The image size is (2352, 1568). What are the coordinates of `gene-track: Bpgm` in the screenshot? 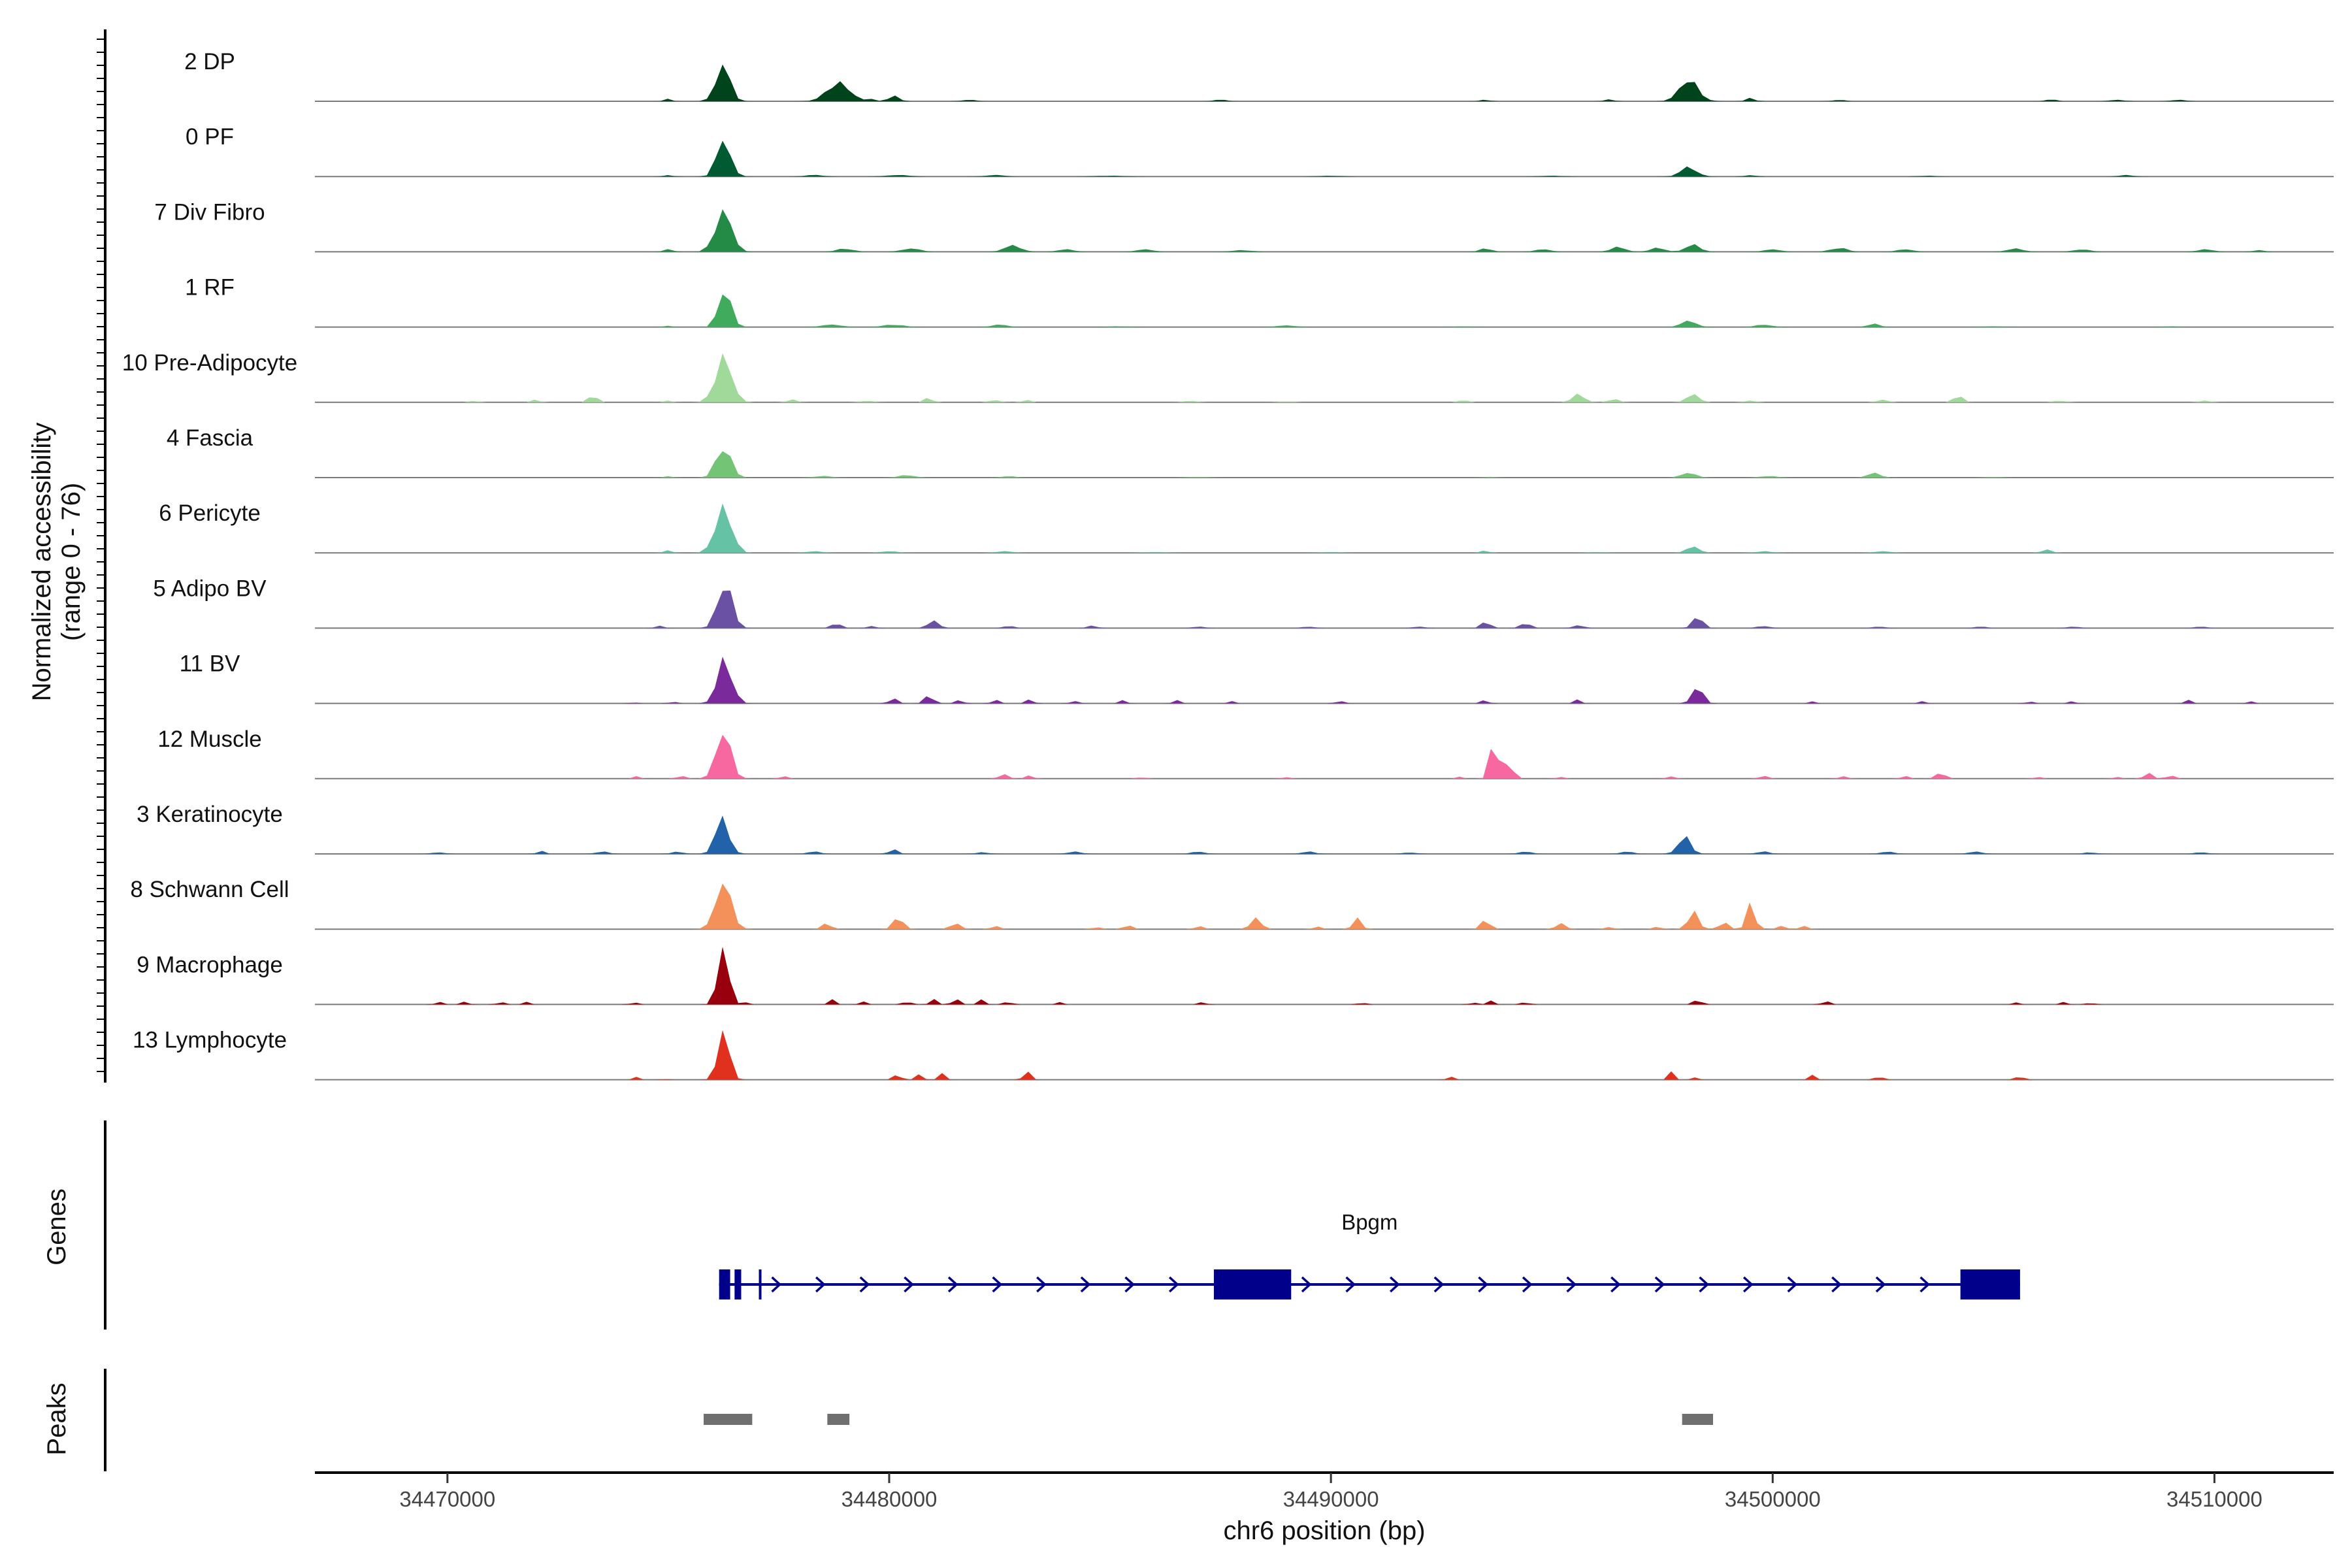 It's located at (1369, 1254).